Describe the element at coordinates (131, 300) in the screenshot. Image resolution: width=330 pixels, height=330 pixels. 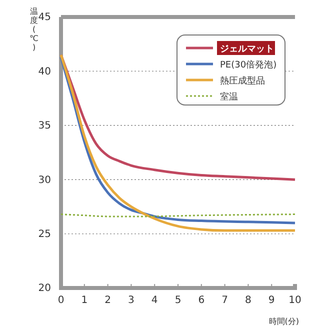
I see `x-tick-label: 3` at that location.